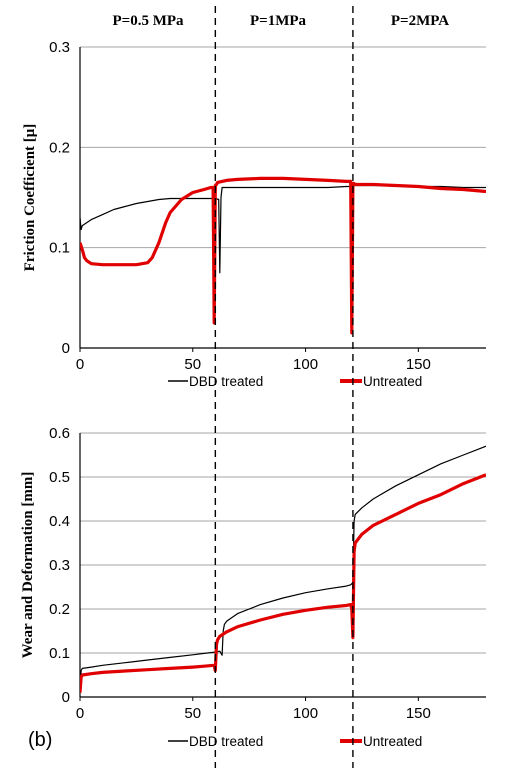 Image resolution: width=519 pixels, height=770 pixels. I want to click on panel-label: (b), so click(40, 740).